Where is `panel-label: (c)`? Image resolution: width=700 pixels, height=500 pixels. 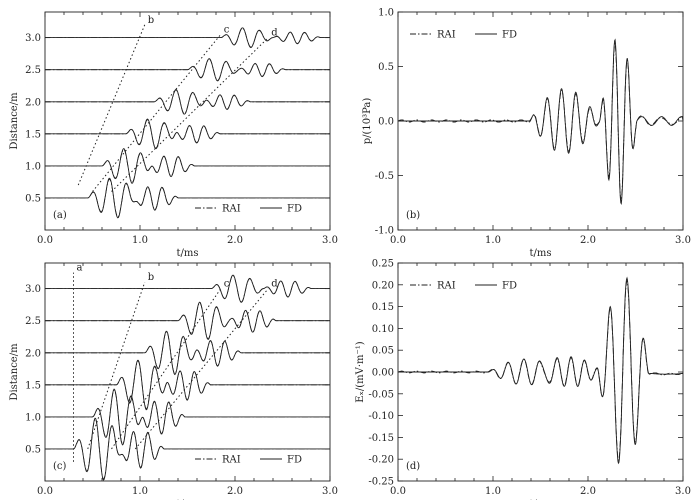
panel-label: (c) is located at coordinates (60, 466).